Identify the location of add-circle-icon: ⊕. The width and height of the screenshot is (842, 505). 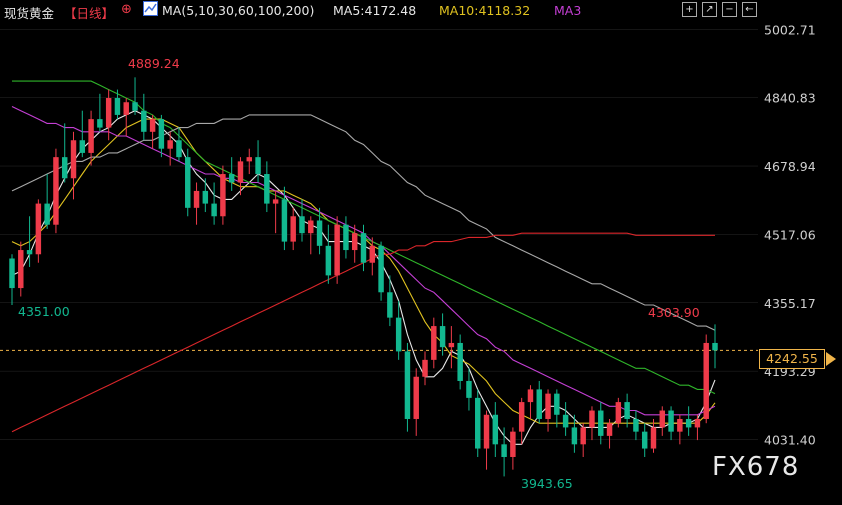
(126, 9).